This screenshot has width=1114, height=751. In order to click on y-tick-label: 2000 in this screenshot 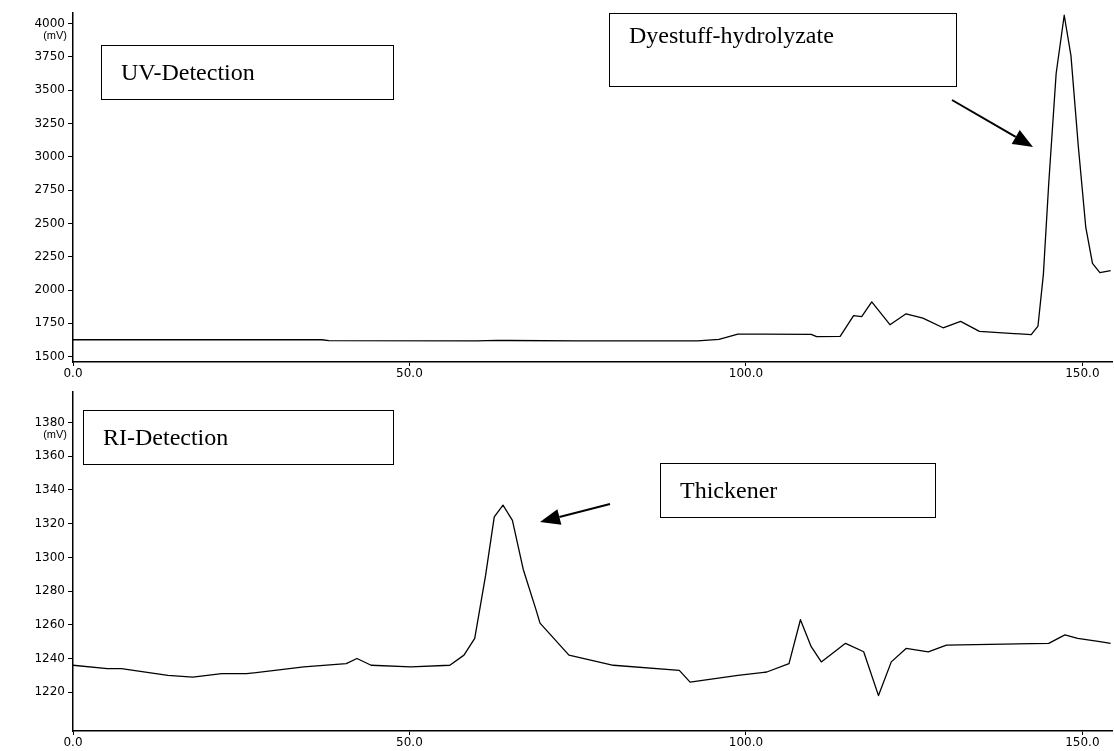, I will do `click(49, 289)`.